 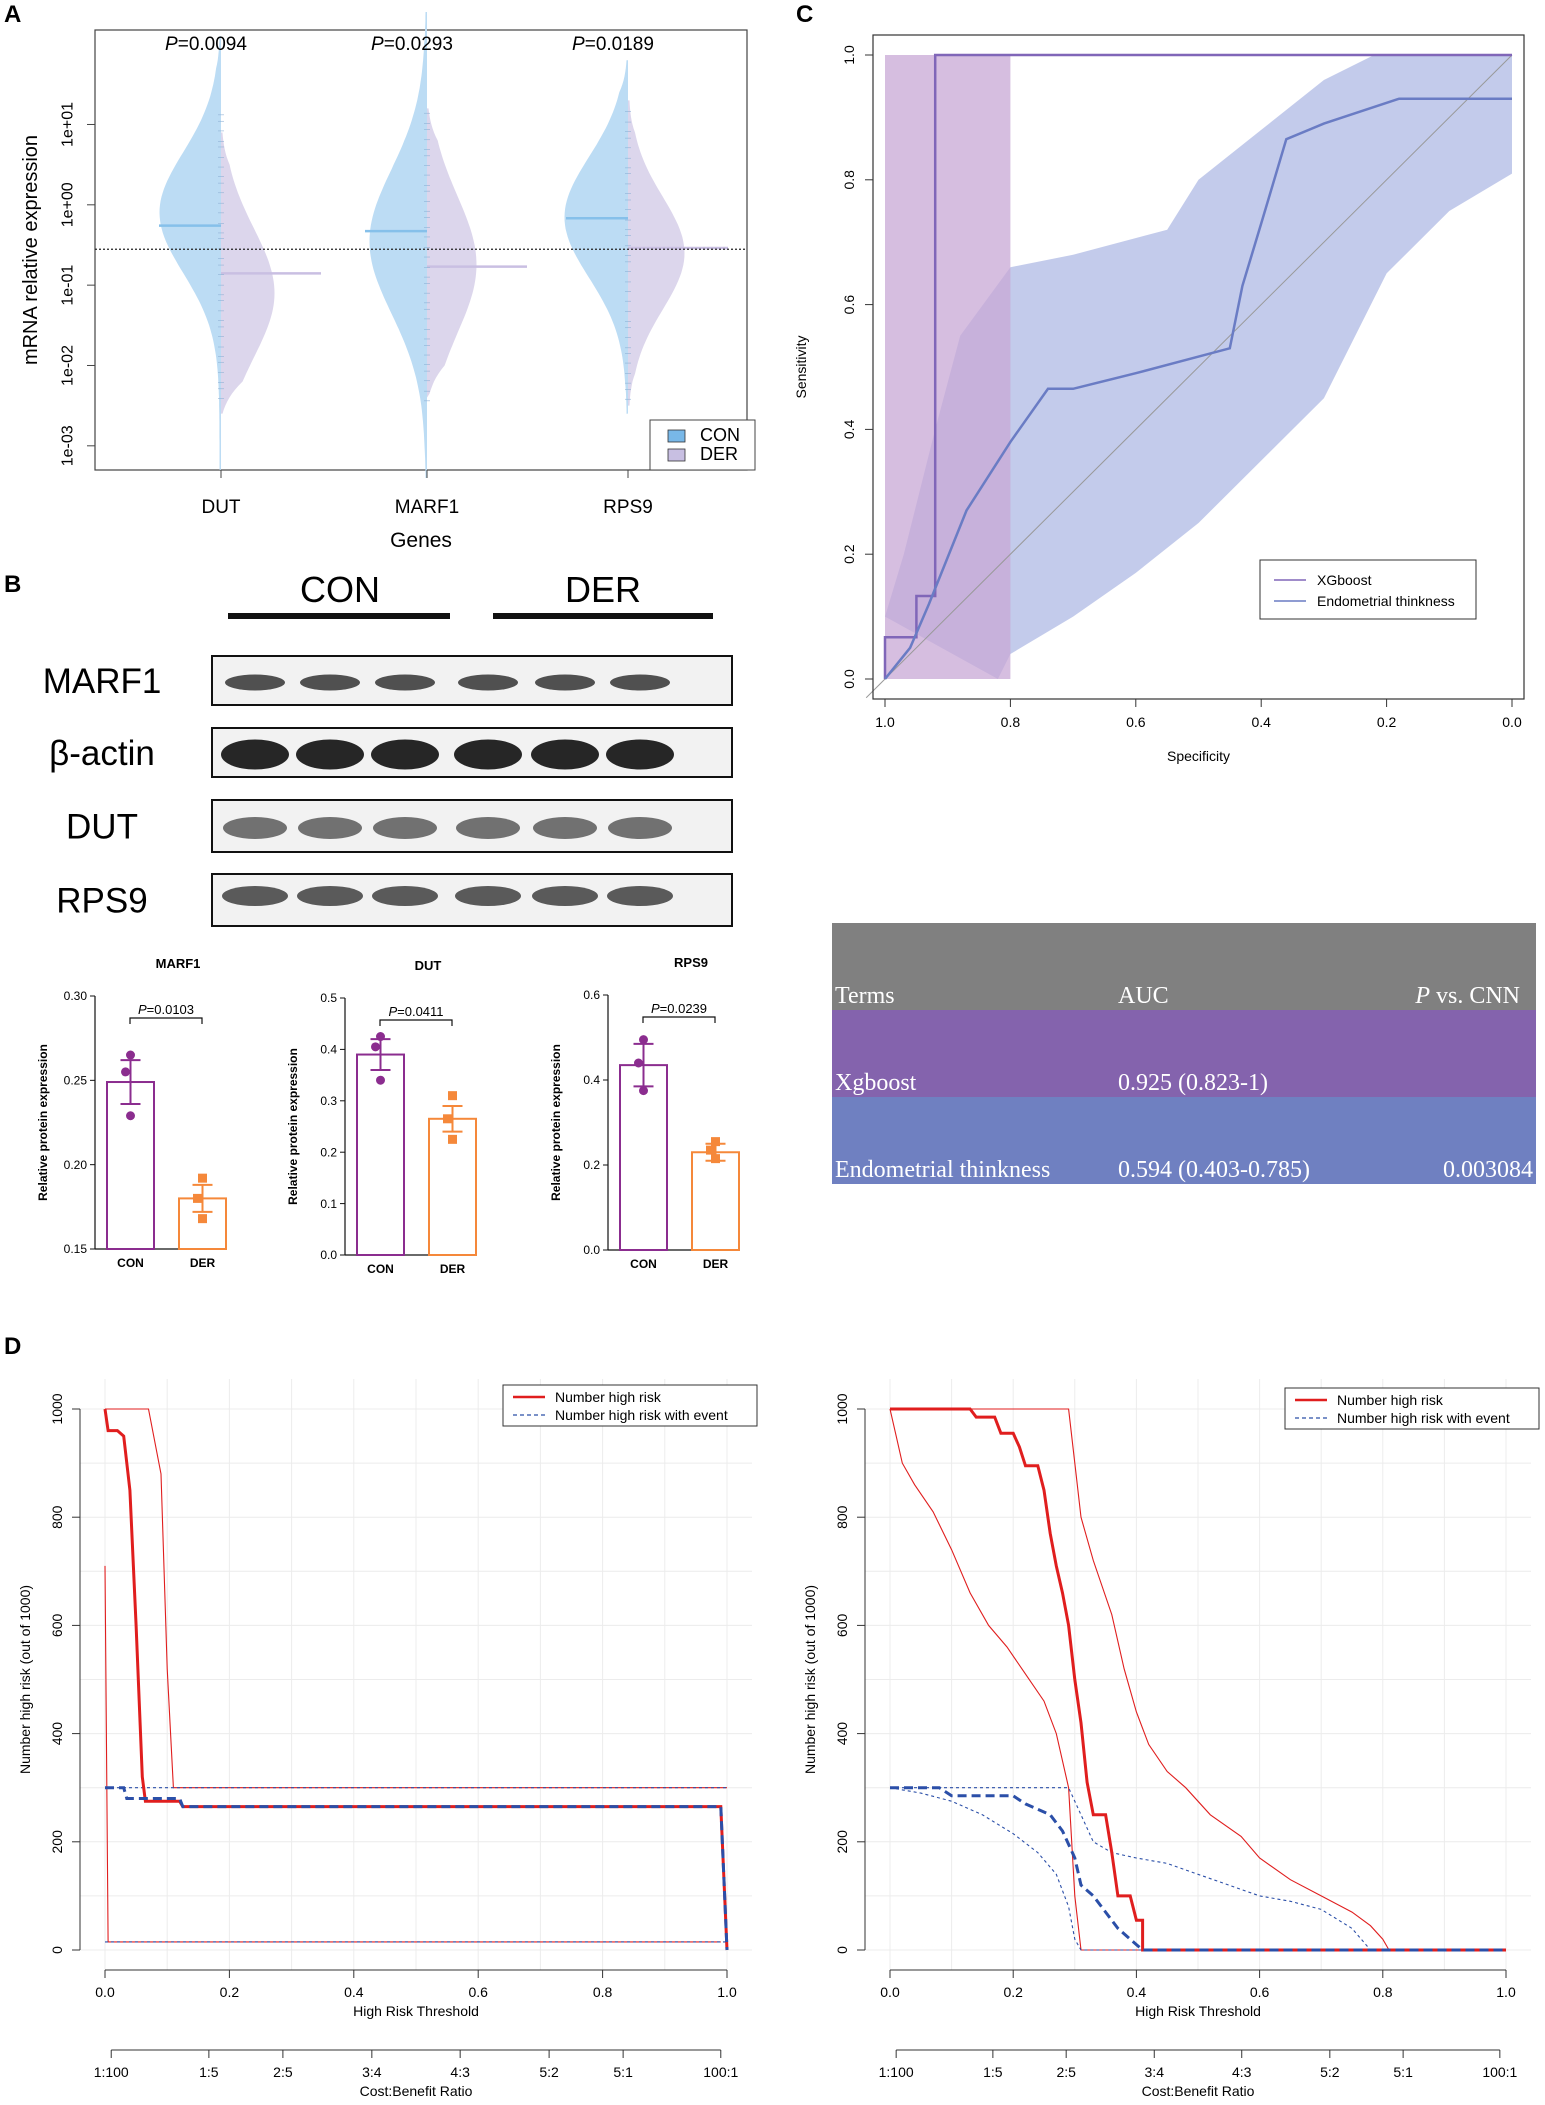 I want to click on bar-pvalue-DUT: P=0.0411, so click(x=415, y=1011).